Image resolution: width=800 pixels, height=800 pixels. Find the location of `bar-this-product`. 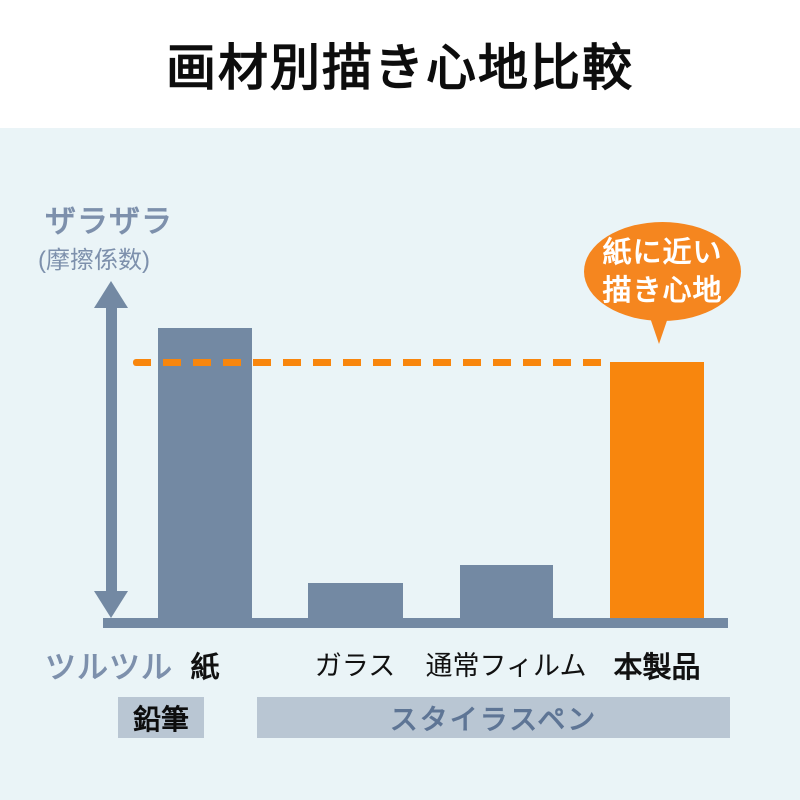

bar-this-product is located at coordinates (657, 490).